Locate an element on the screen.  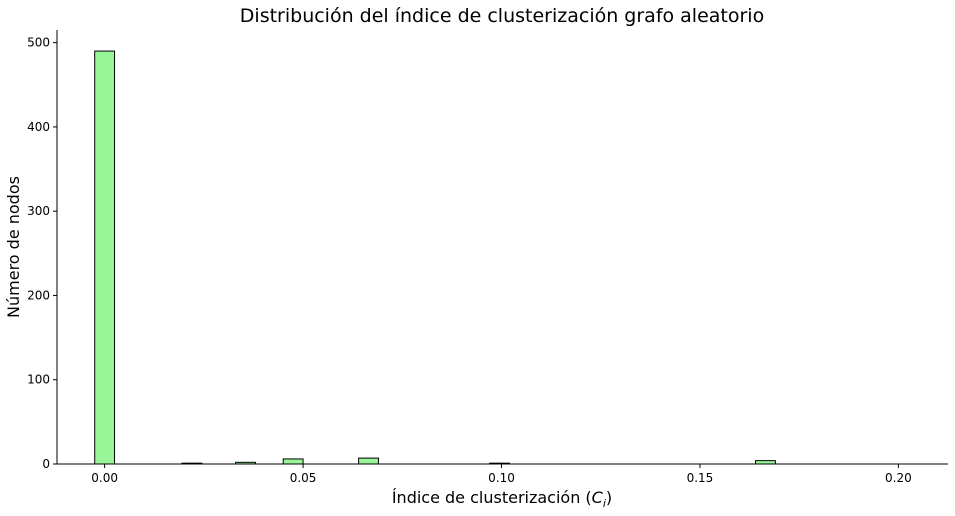
x-axis-title-main: Índice de clusterización ( is located at coordinates (492, 497).